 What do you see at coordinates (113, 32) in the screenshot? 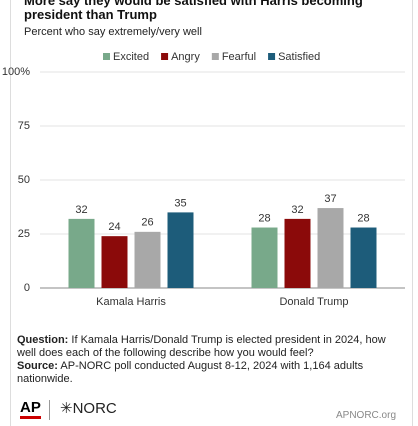
I see `chart-subtitle: Percent who say extremely/very well` at bounding box center [113, 32].